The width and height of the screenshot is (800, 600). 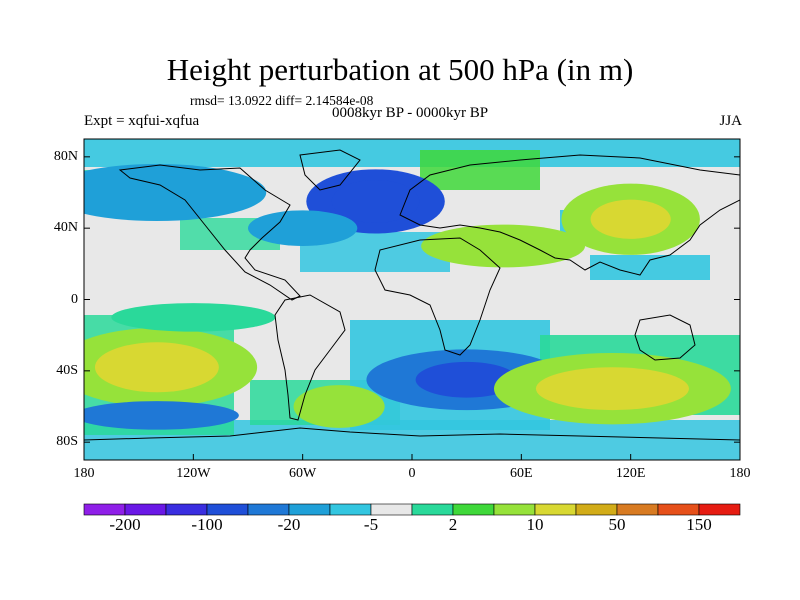 I want to click on lon-tick-label: 120W, so click(x=193, y=473).